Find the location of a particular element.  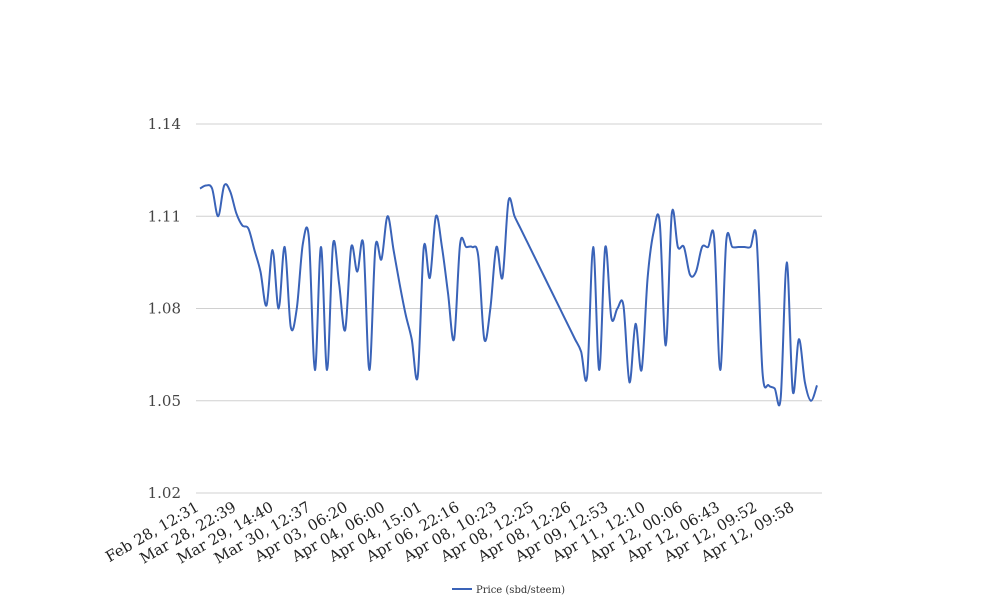

y-tick-label: 1.14 is located at coordinates (164, 124).